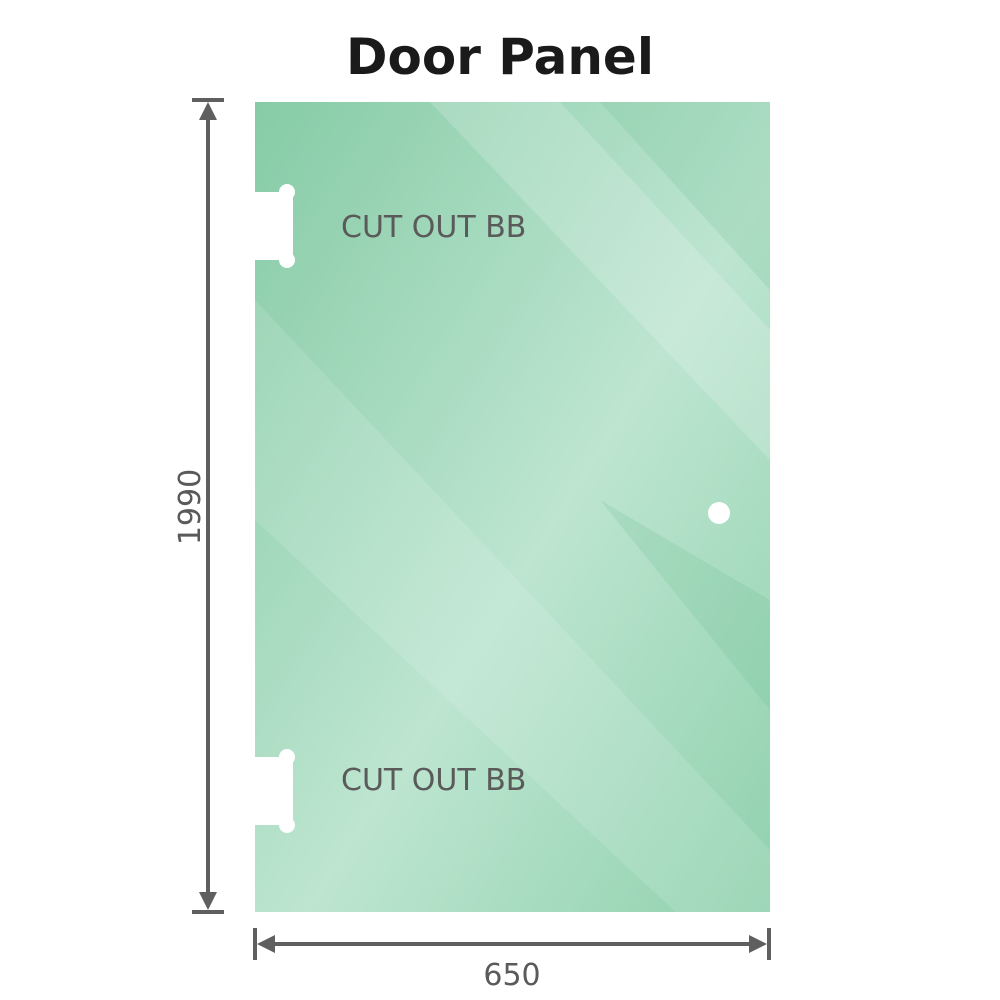  Describe the element at coordinates (433, 227) in the screenshot. I see `cutout-label-top: CUT OUT BB` at that location.